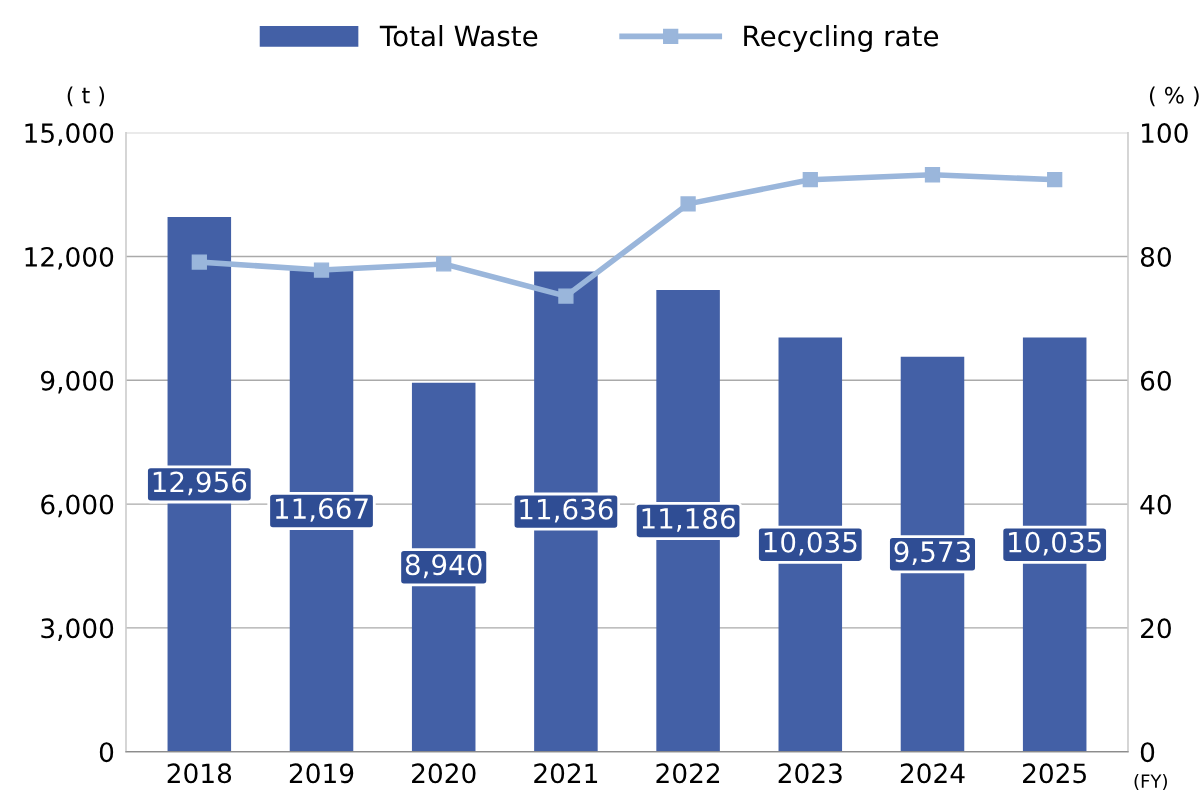 Image resolution: width=1200 pixels, height=804 pixels. What do you see at coordinates (1147, 752) in the screenshot?
I see `y2-tick-label: 0` at bounding box center [1147, 752].